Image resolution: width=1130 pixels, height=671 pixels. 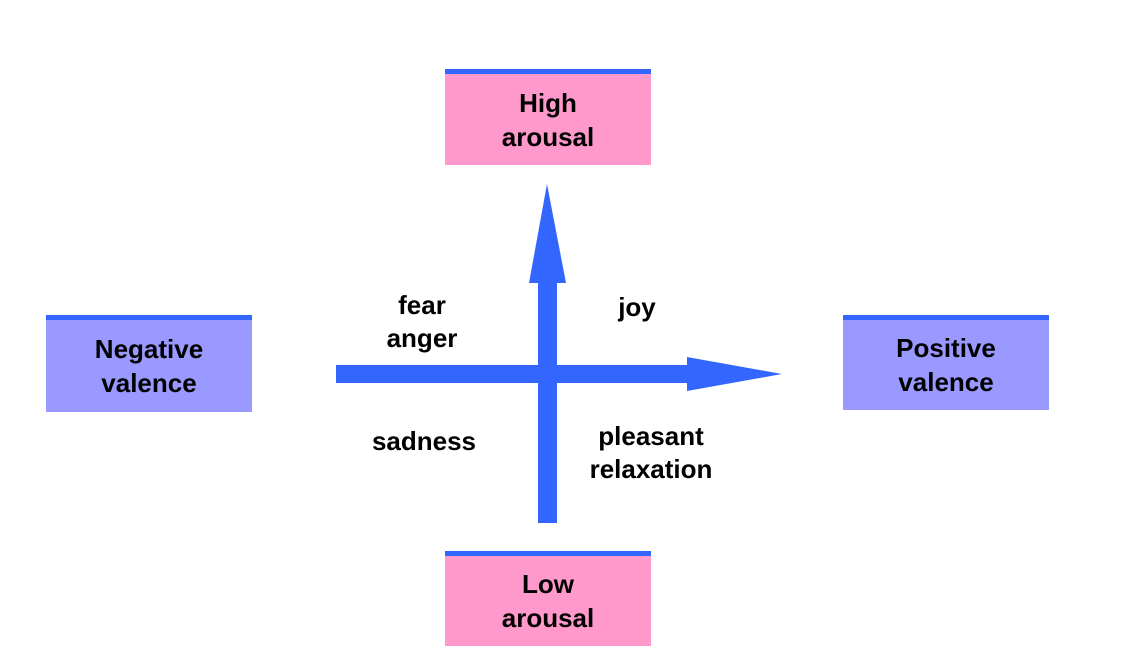 What do you see at coordinates (651, 453) in the screenshot?
I see `quadrant-label-bottom-right: pleasant relaxation` at bounding box center [651, 453].